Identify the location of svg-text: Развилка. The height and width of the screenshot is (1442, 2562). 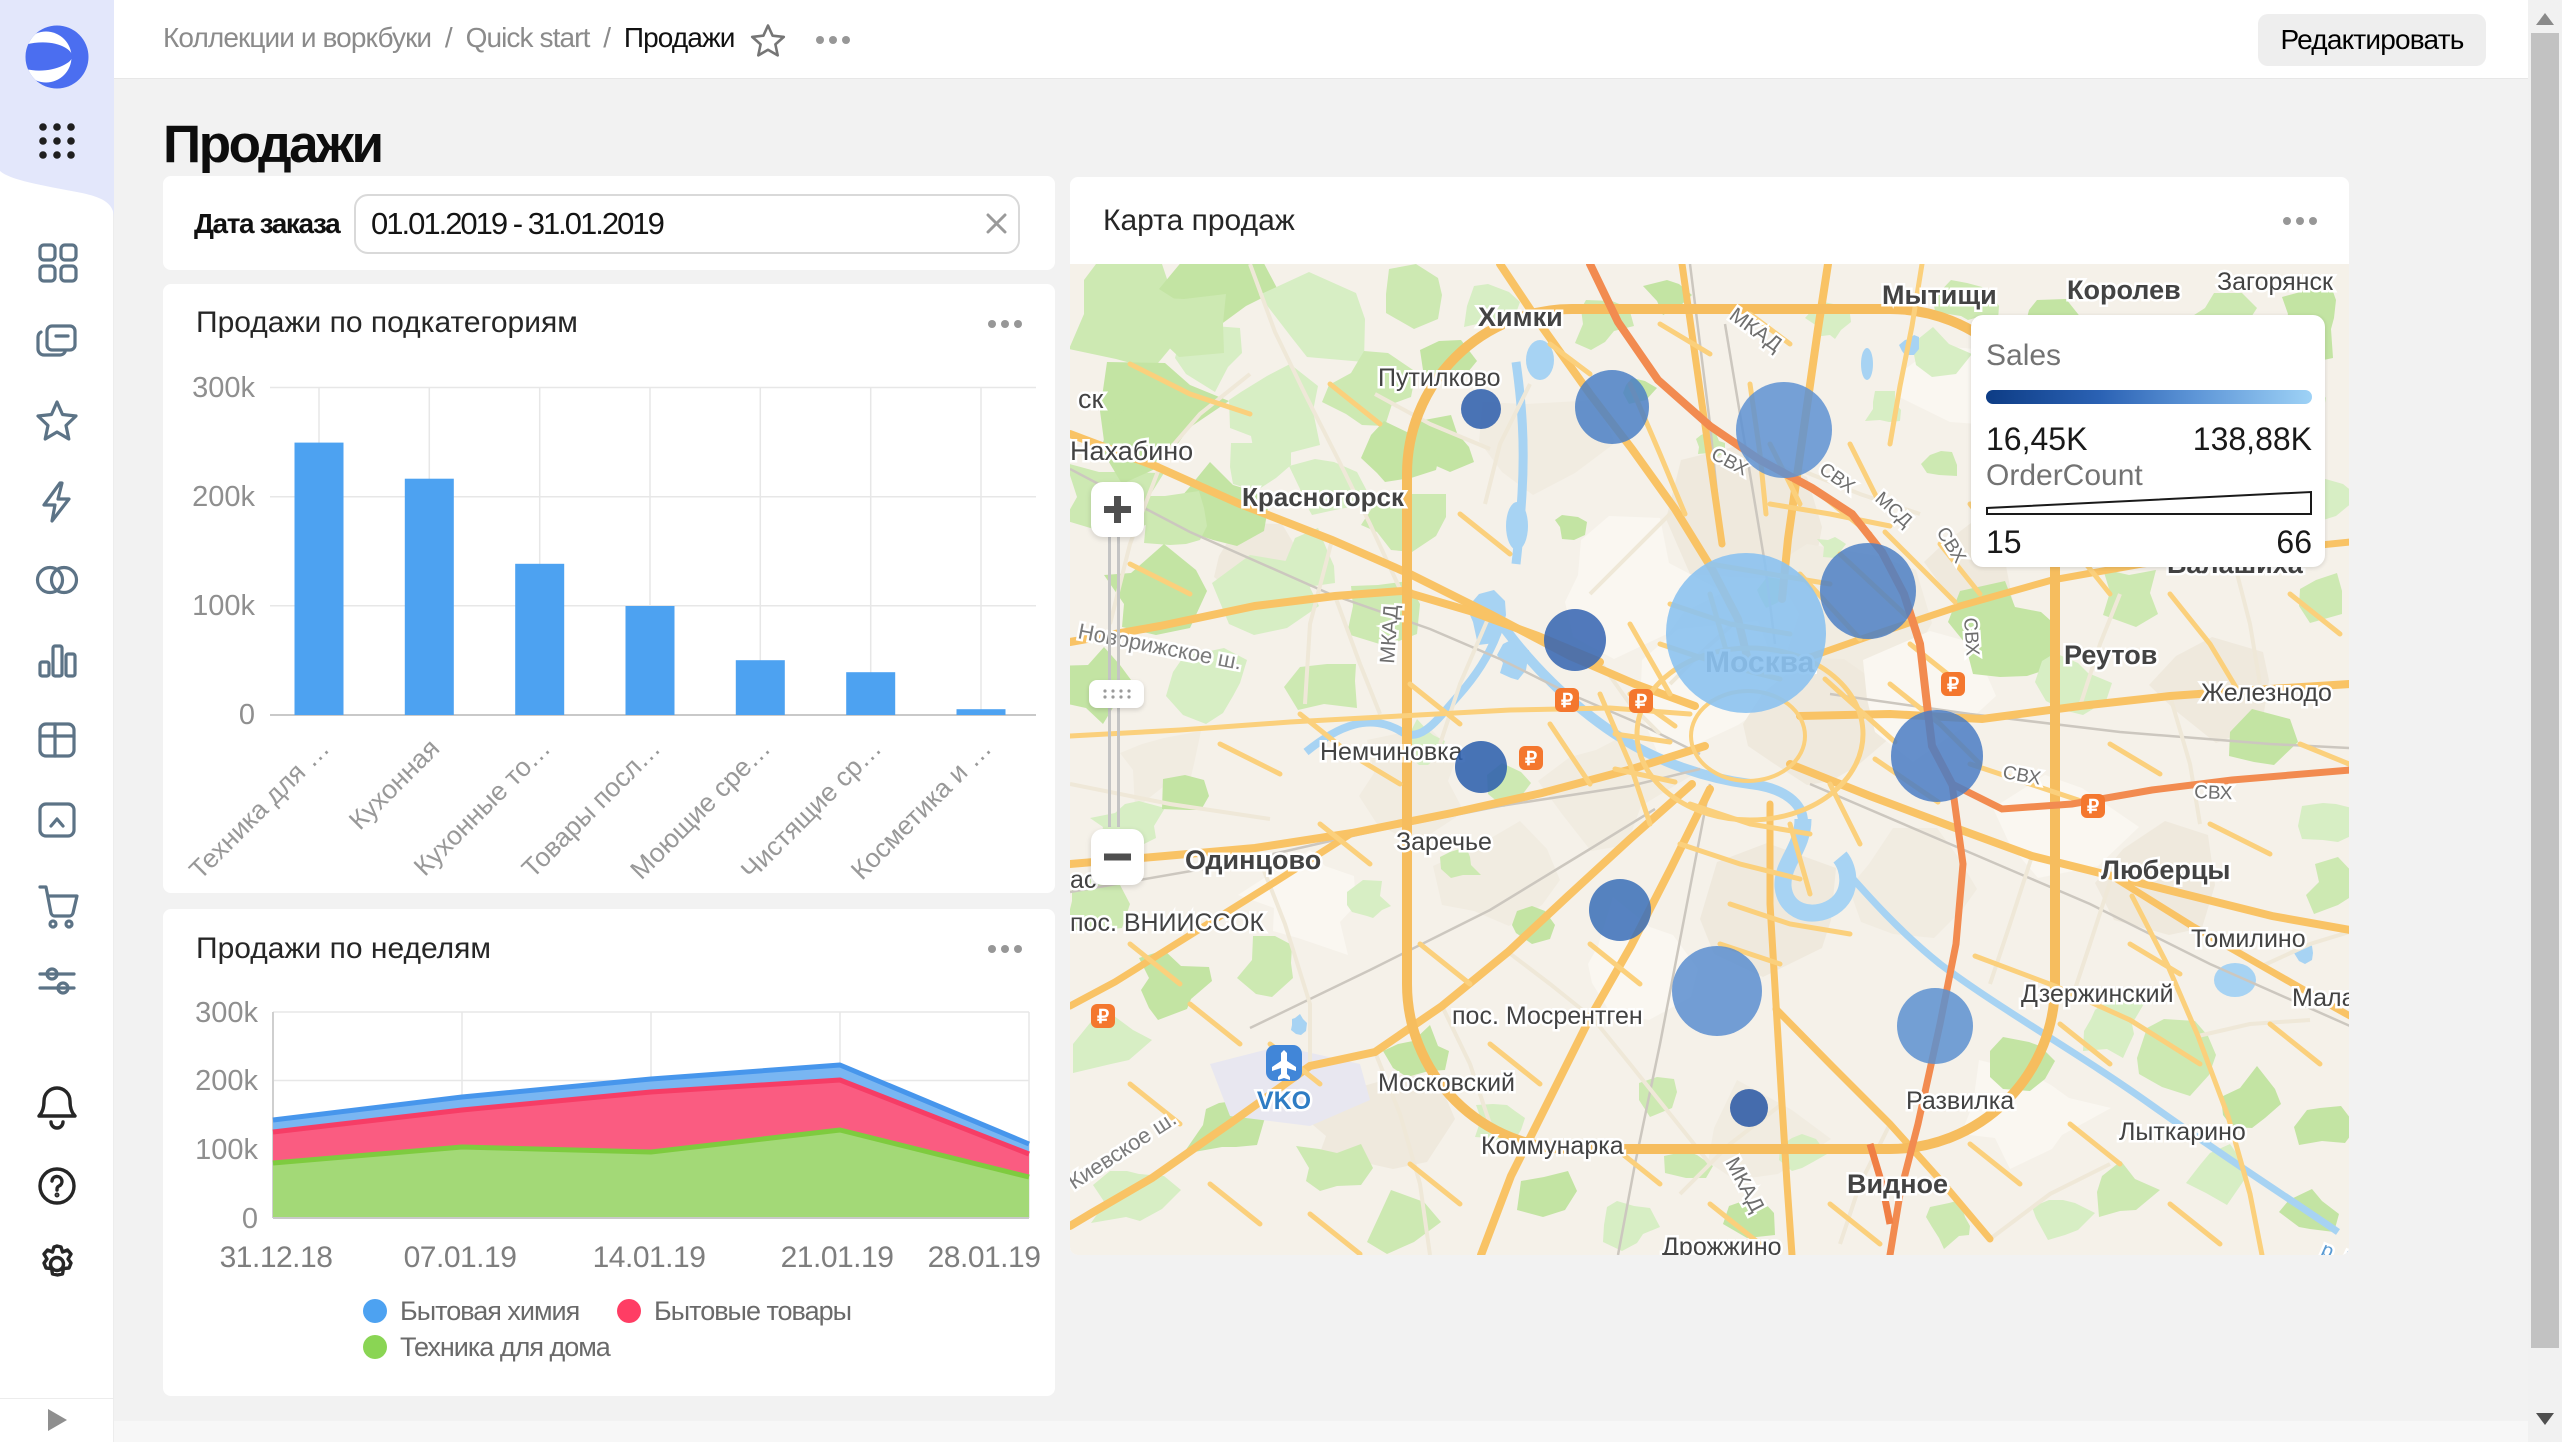
(1960, 1101).